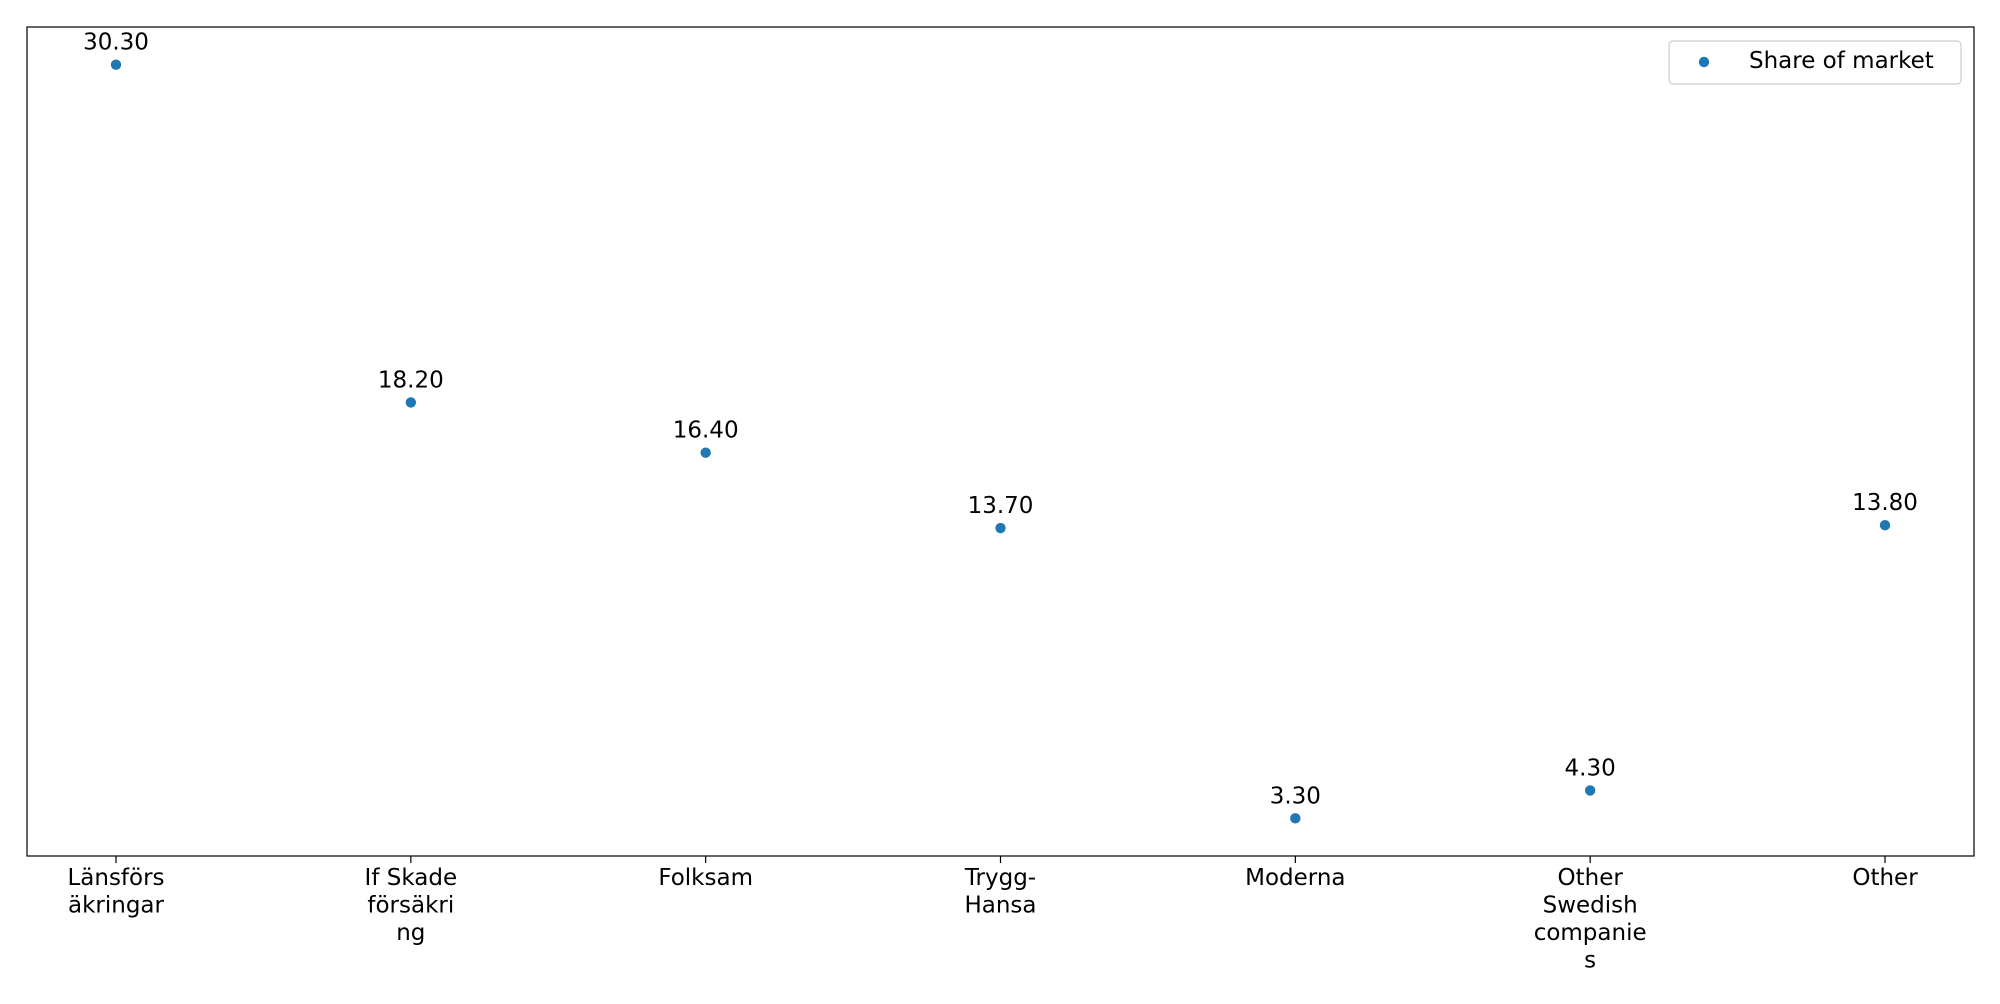  Describe the element at coordinates (1000, 878) in the screenshot. I see `x-tick-label-line: Trygg-` at that location.